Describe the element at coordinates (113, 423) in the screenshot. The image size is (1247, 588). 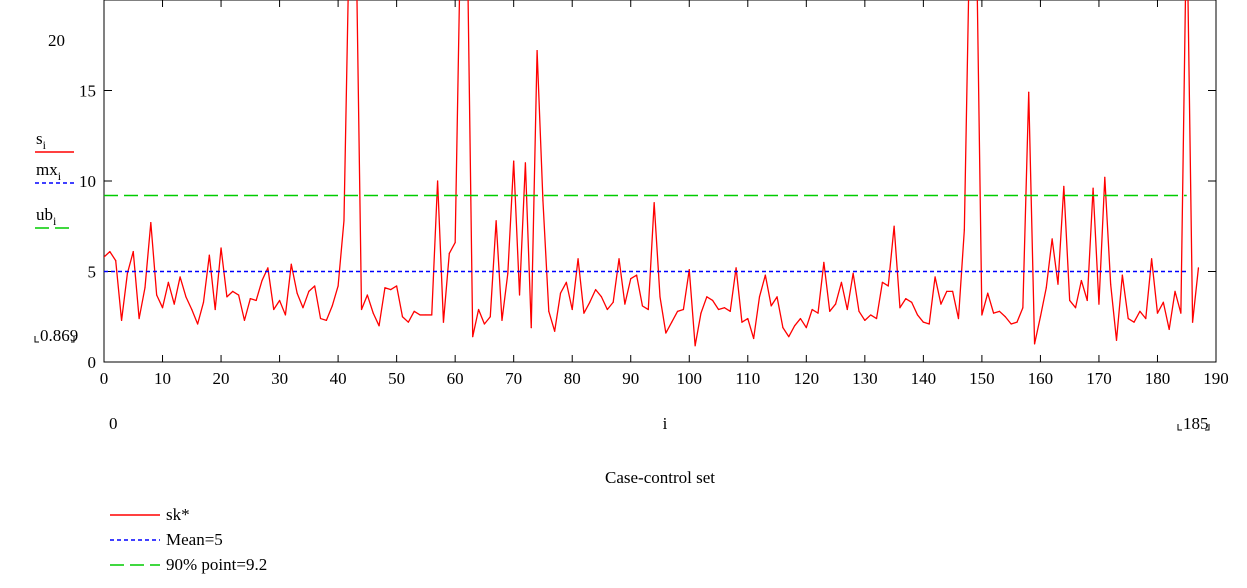
I see `x-left-readout: 0` at that location.